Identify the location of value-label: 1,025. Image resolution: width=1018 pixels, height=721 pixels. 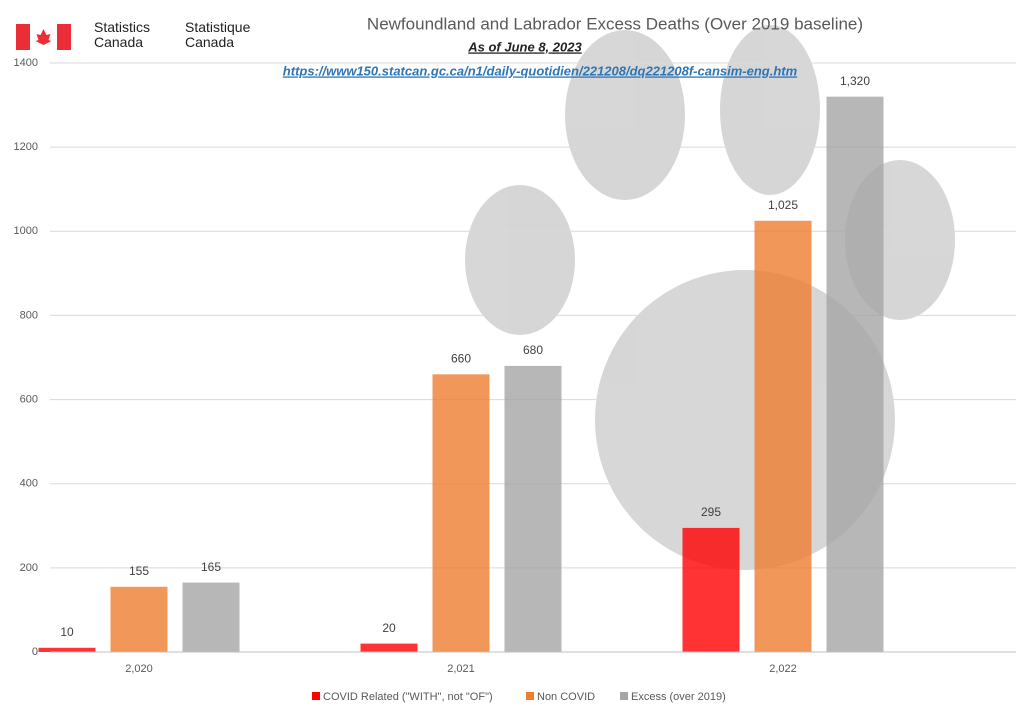
(783, 205).